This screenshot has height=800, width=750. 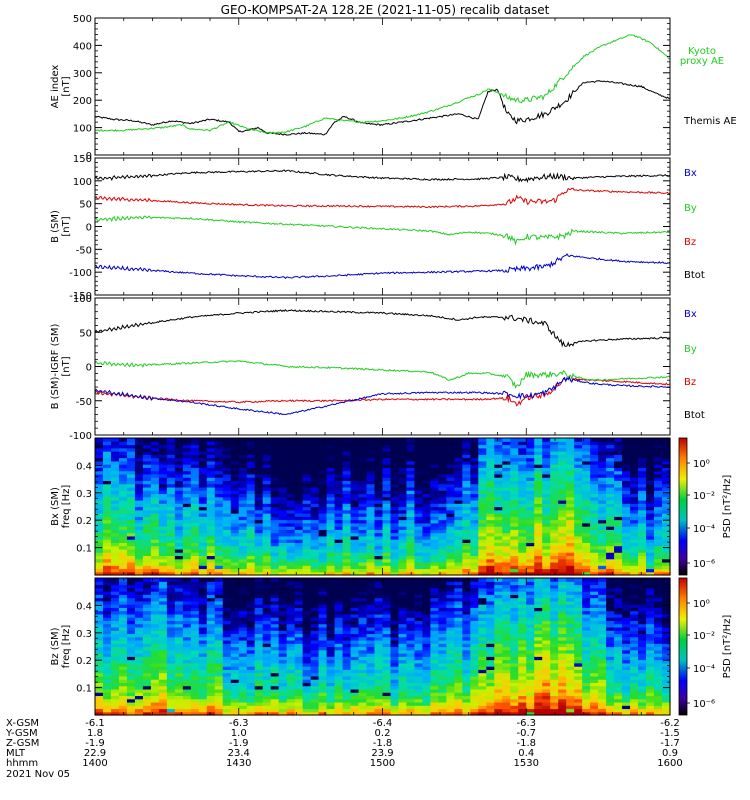 What do you see at coordinates (82, 159) in the screenshot?
I see `y-tick-label: 150` at bounding box center [82, 159].